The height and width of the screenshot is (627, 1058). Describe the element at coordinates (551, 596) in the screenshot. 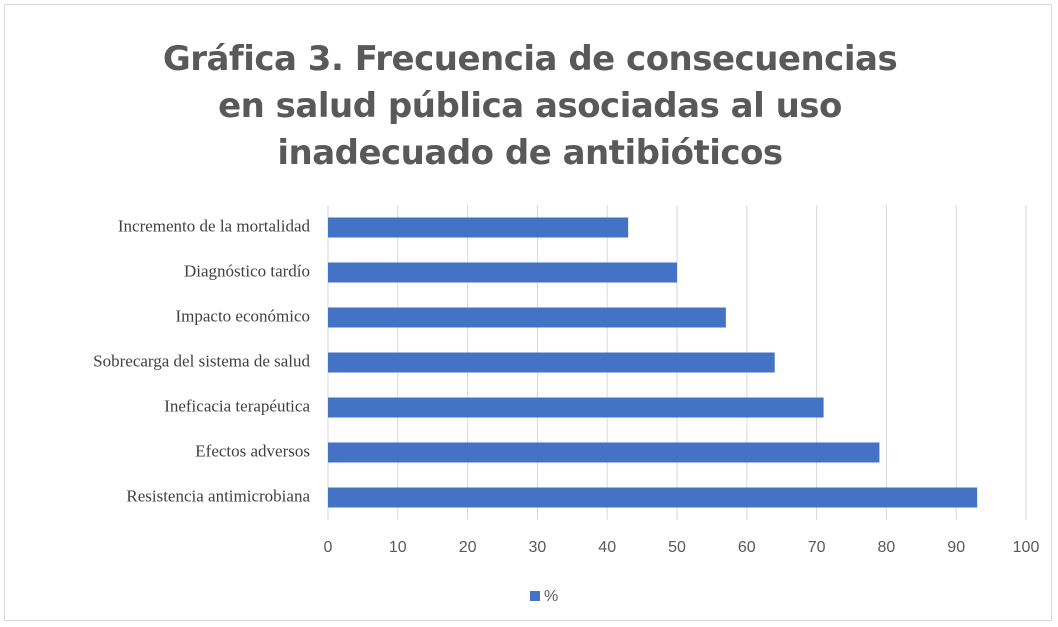

I see `legend-label: %` at that location.